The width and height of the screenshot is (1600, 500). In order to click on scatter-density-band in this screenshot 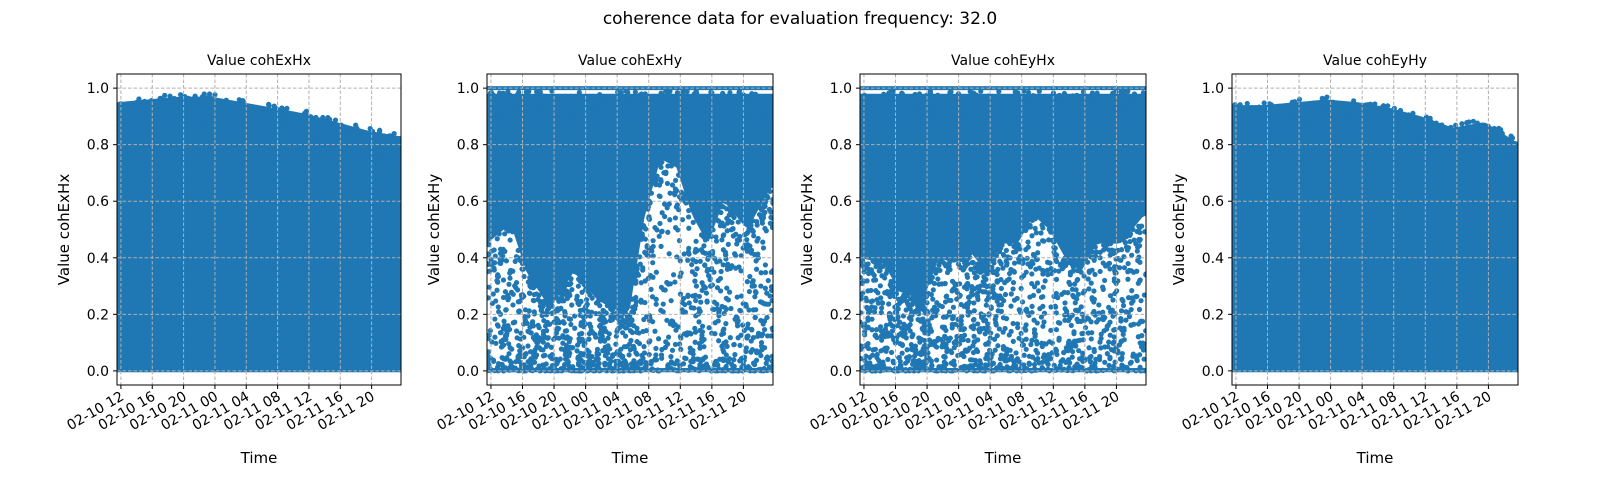, I will do `click(259, 233)`.